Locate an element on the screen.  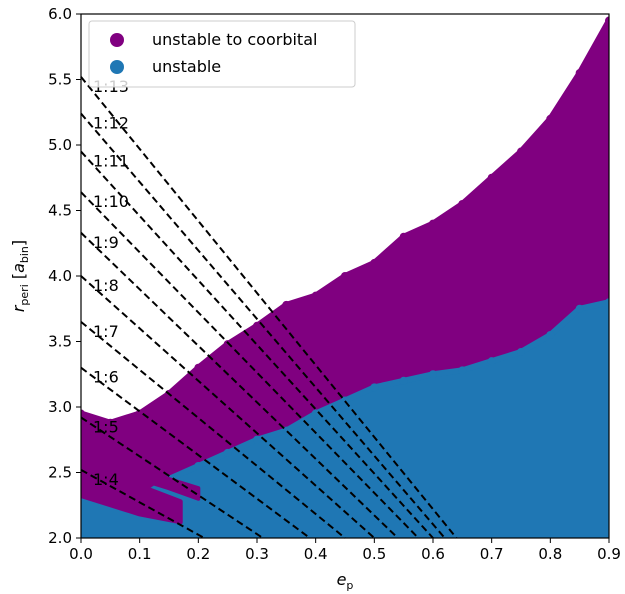
y-axis: 2.0 2.5 3.0 3.5 4.0 4.5 5.0 5.5 6.0 is located at coordinates (64, 276).